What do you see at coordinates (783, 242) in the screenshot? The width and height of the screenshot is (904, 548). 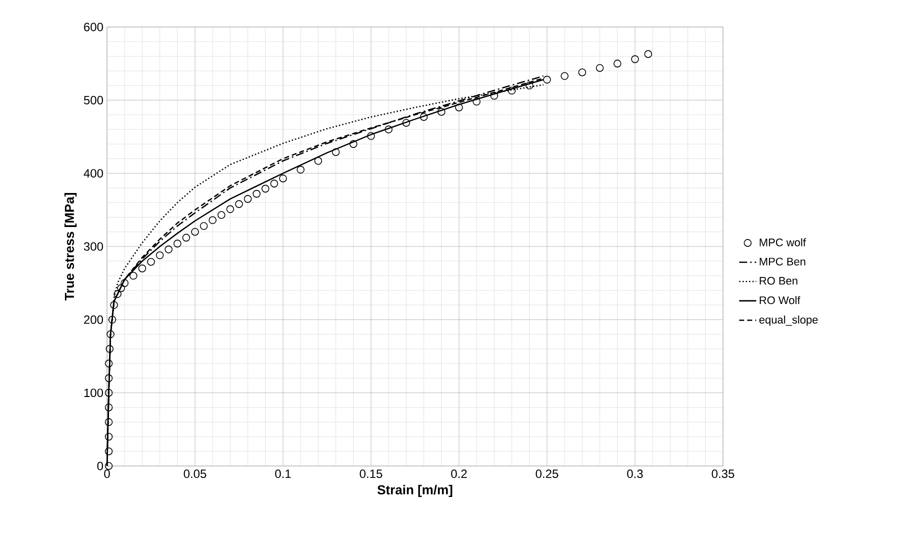 I see `legend-label: MPC wolf` at bounding box center [783, 242].